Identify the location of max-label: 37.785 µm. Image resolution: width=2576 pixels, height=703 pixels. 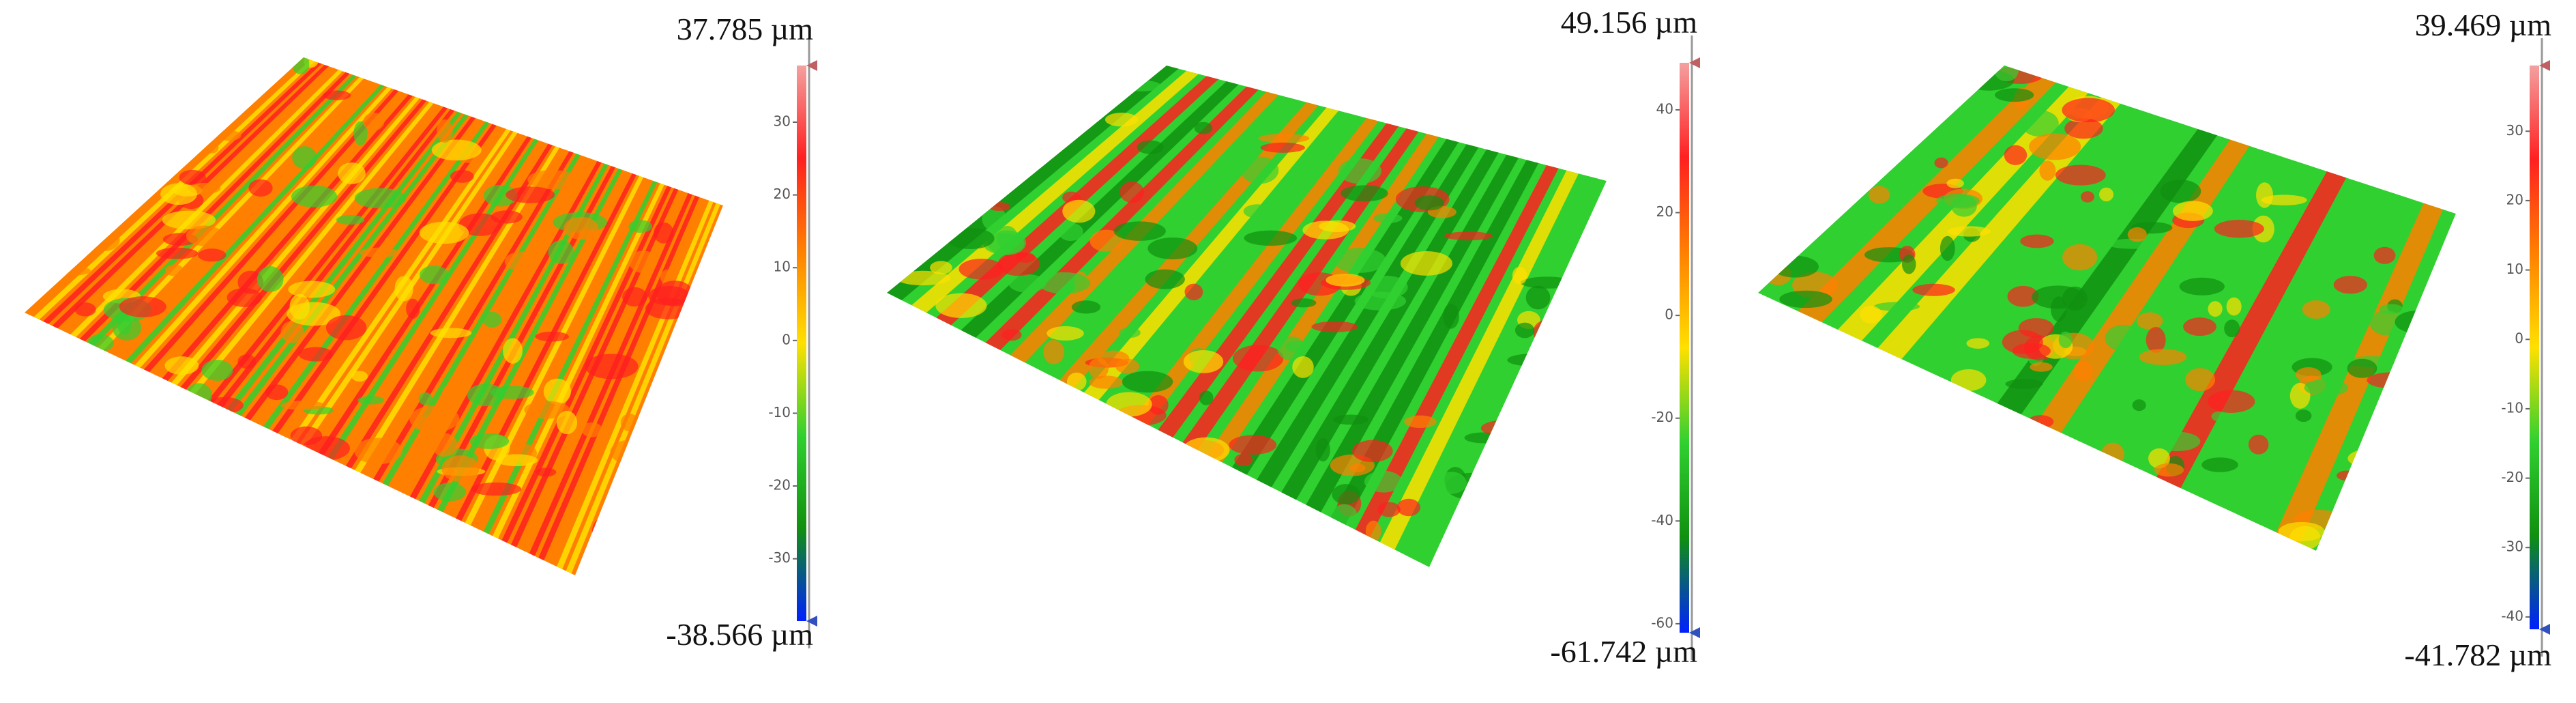
(745, 29).